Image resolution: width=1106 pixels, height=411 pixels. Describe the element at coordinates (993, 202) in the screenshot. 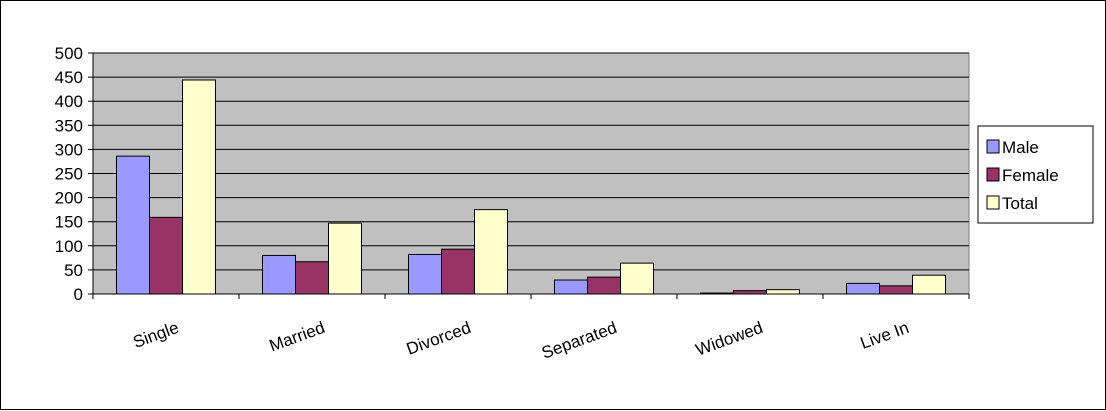

I see `legend-swatch-total` at that location.